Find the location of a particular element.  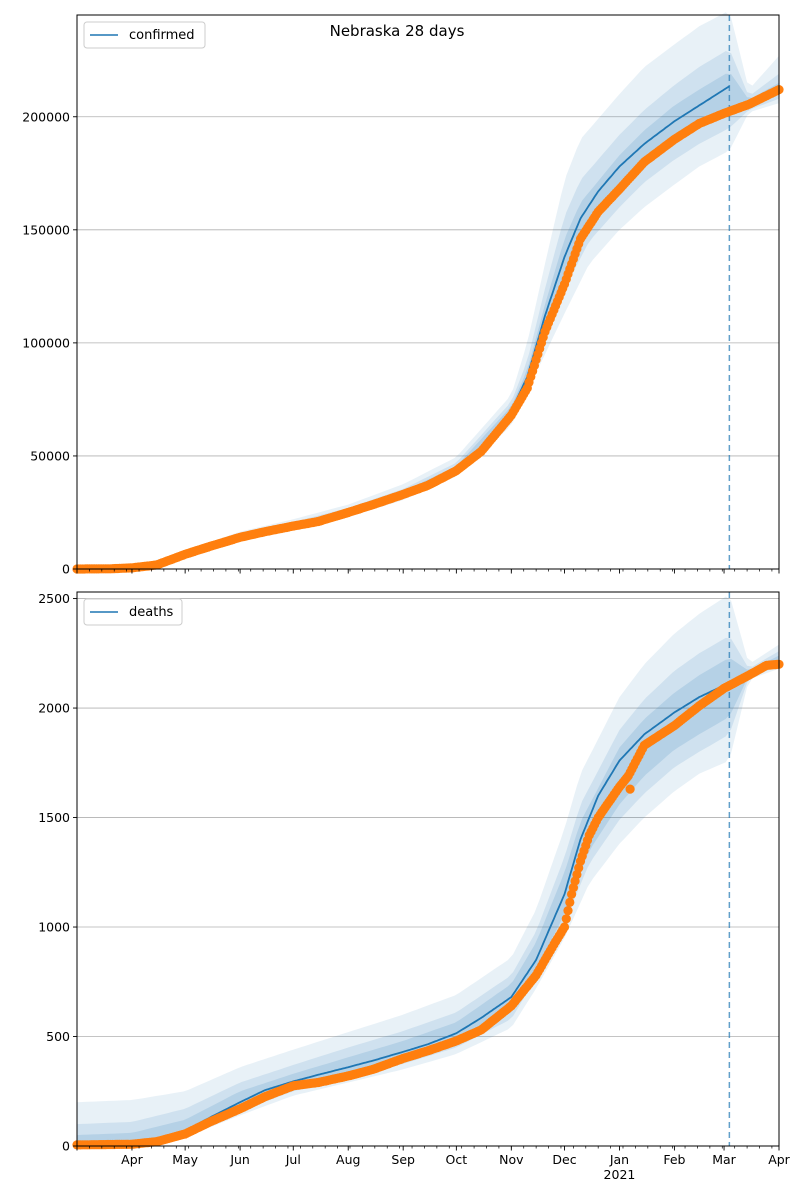

deaths-y-tick-label: 2000 is located at coordinates (54, 708).